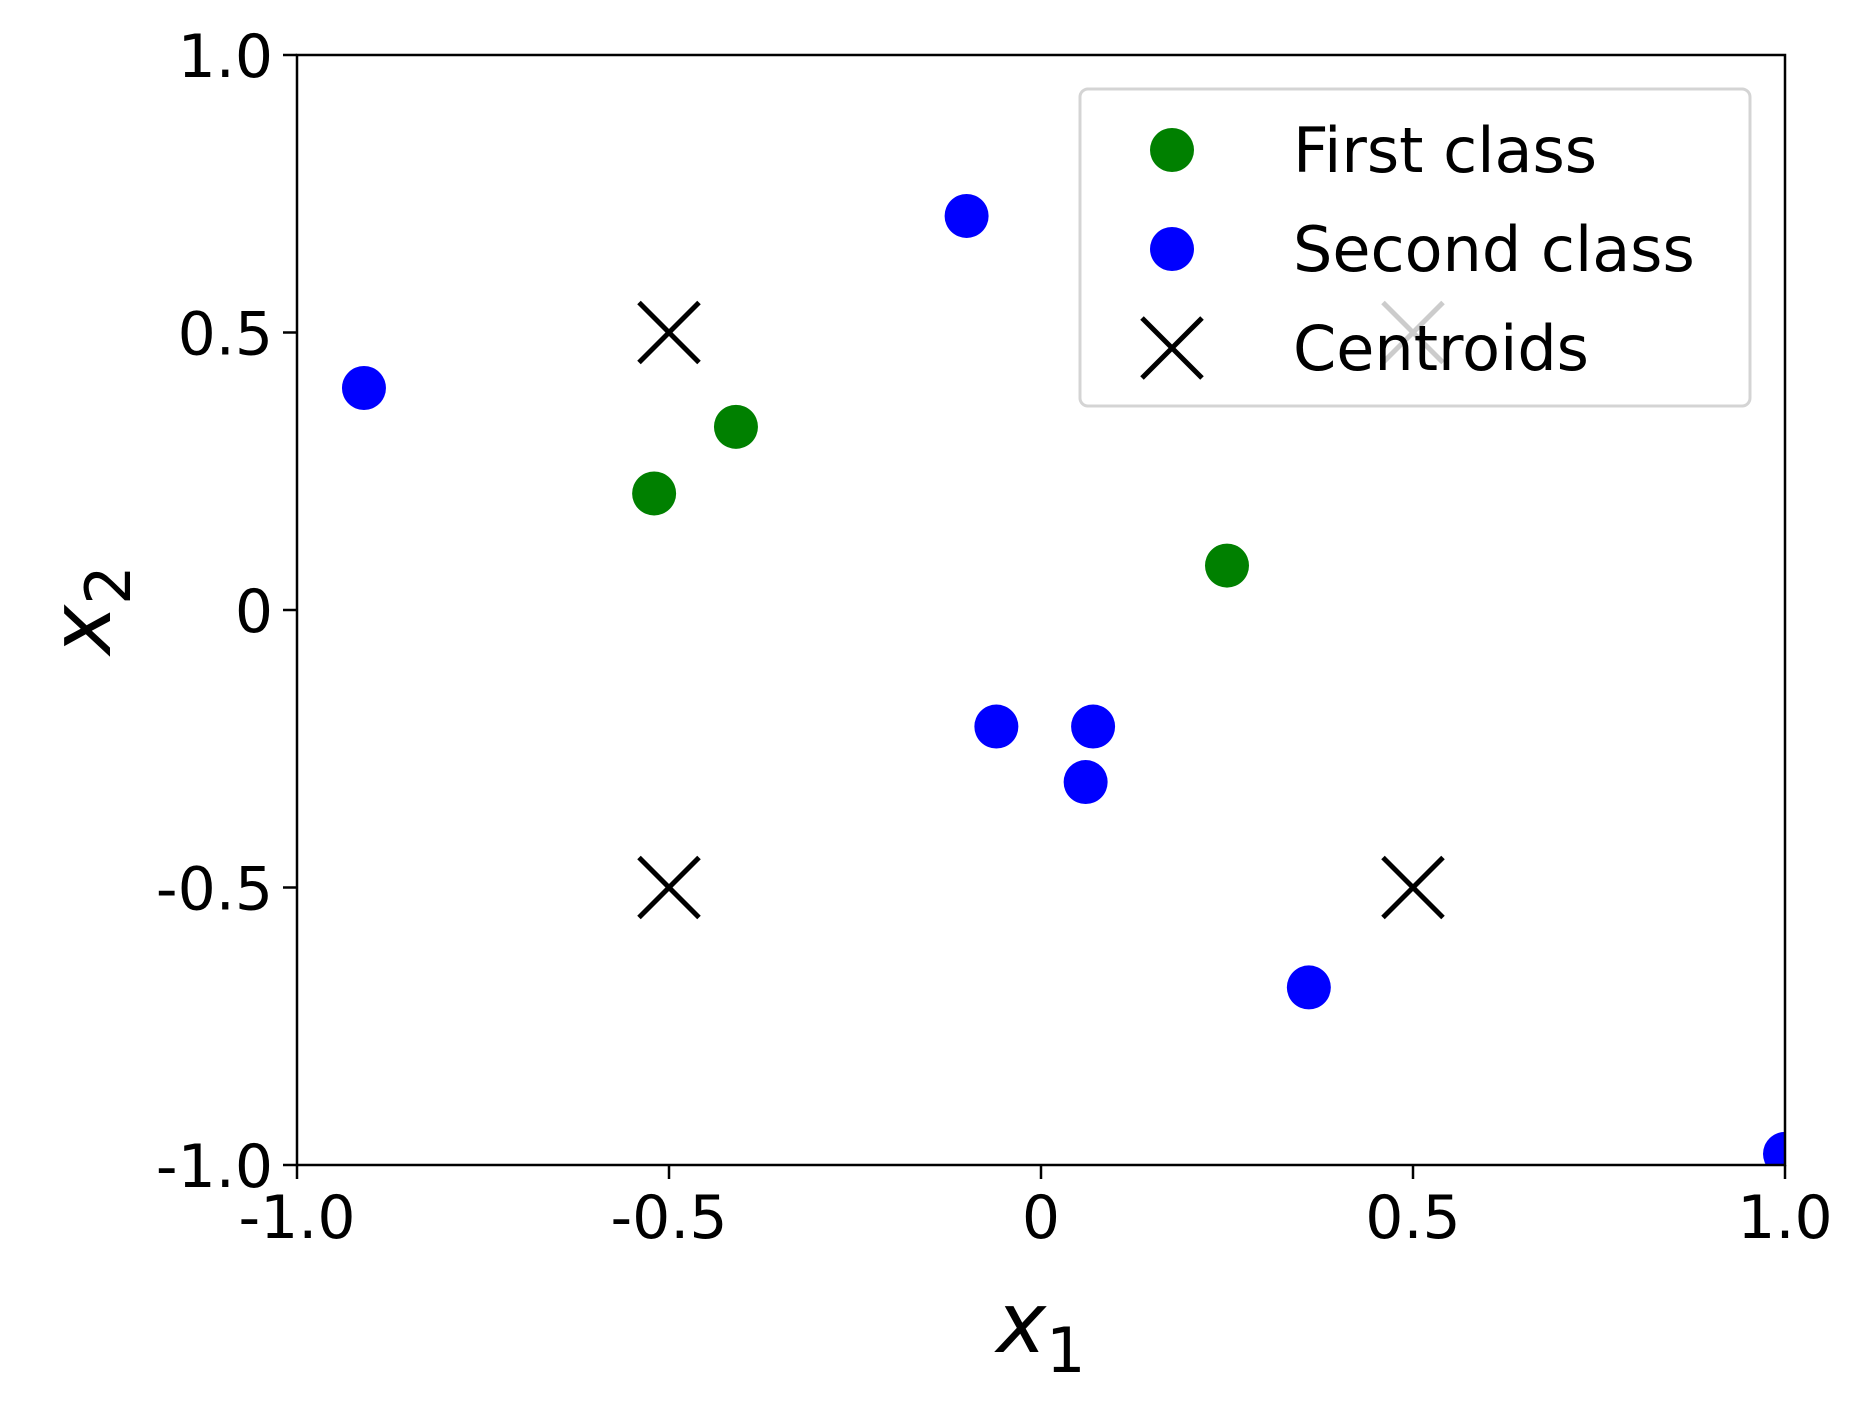 The width and height of the screenshot is (1866, 1401). I want to click on x-axis-label: x1, so click(1039, 1330).